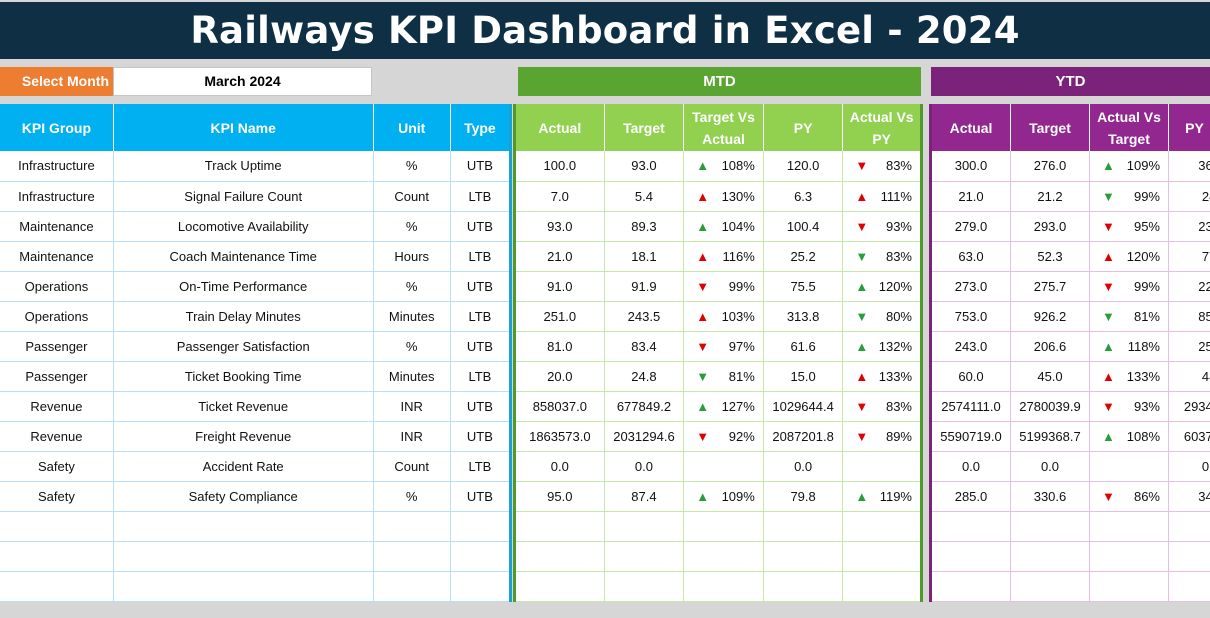 Image resolution: width=1210 pixels, height=618 pixels. I want to click on ytd-actual-vs-target-cell-value: 93%, so click(1146, 406).